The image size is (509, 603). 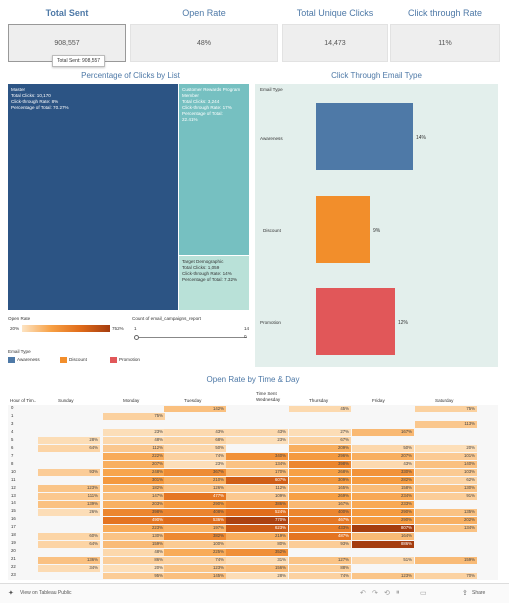 What do you see at coordinates (134, 496) in the screenshot?
I see `heatmap-cell: 147%` at bounding box center [134, 496].